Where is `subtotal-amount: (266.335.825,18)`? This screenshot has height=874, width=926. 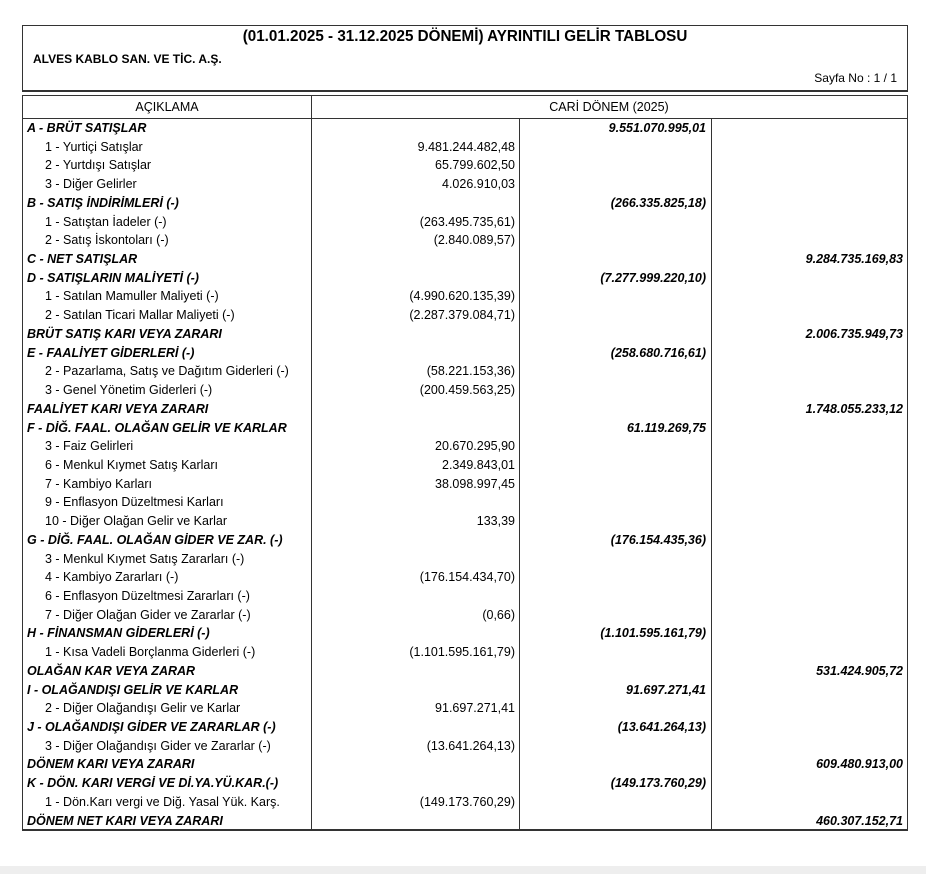
subtotal-amount: (266.335.825,18) is located at coordinates (658, 202).